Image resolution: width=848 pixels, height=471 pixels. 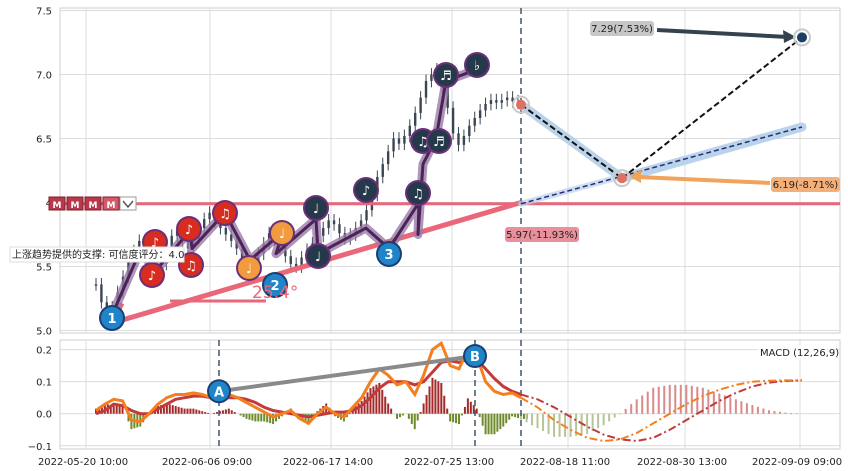 I want to click on legend-collapse-box, so click(x=128, y=203).